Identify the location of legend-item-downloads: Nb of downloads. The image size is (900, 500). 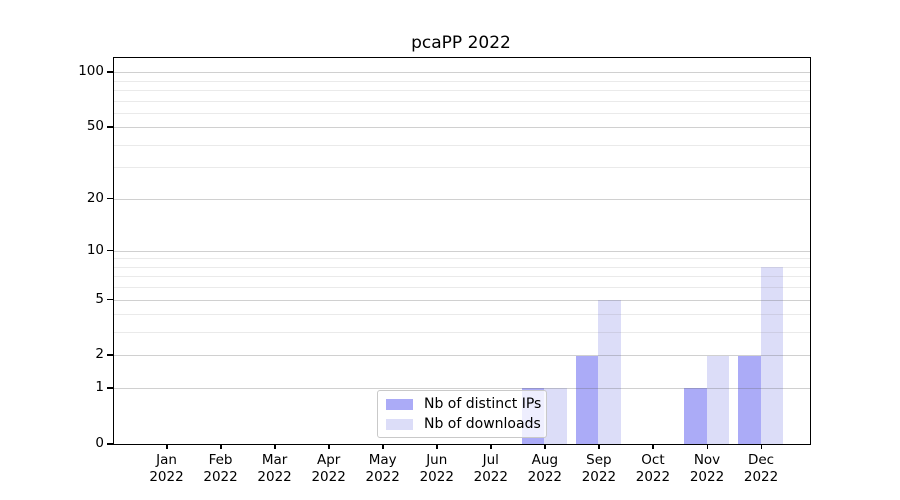
(463, 424).